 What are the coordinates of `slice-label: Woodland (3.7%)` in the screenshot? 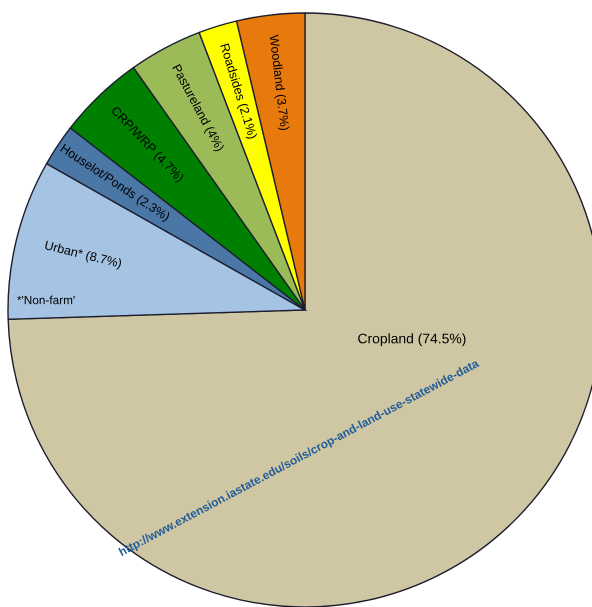 It's located at (278, 82).